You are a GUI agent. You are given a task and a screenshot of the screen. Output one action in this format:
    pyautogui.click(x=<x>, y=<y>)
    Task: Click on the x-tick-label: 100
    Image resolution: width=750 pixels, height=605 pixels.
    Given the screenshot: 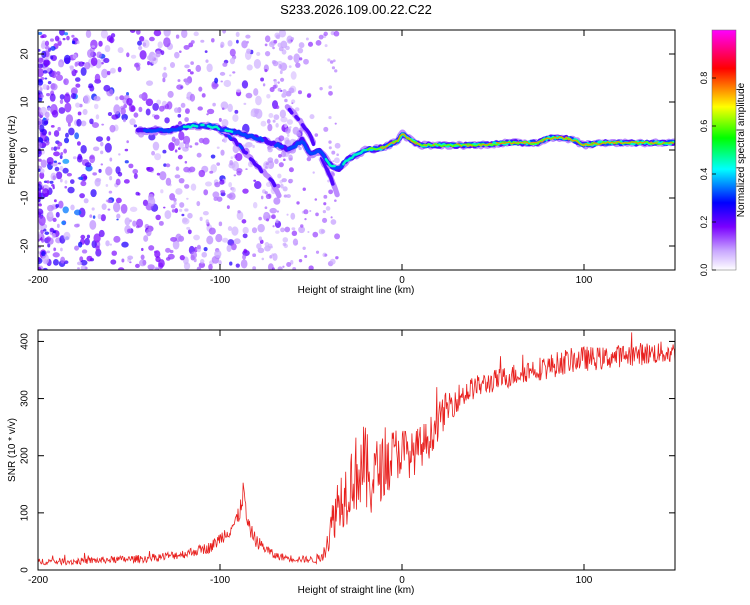 What is the action you would take?
    pyautogui.click(x=584, y=280)
    